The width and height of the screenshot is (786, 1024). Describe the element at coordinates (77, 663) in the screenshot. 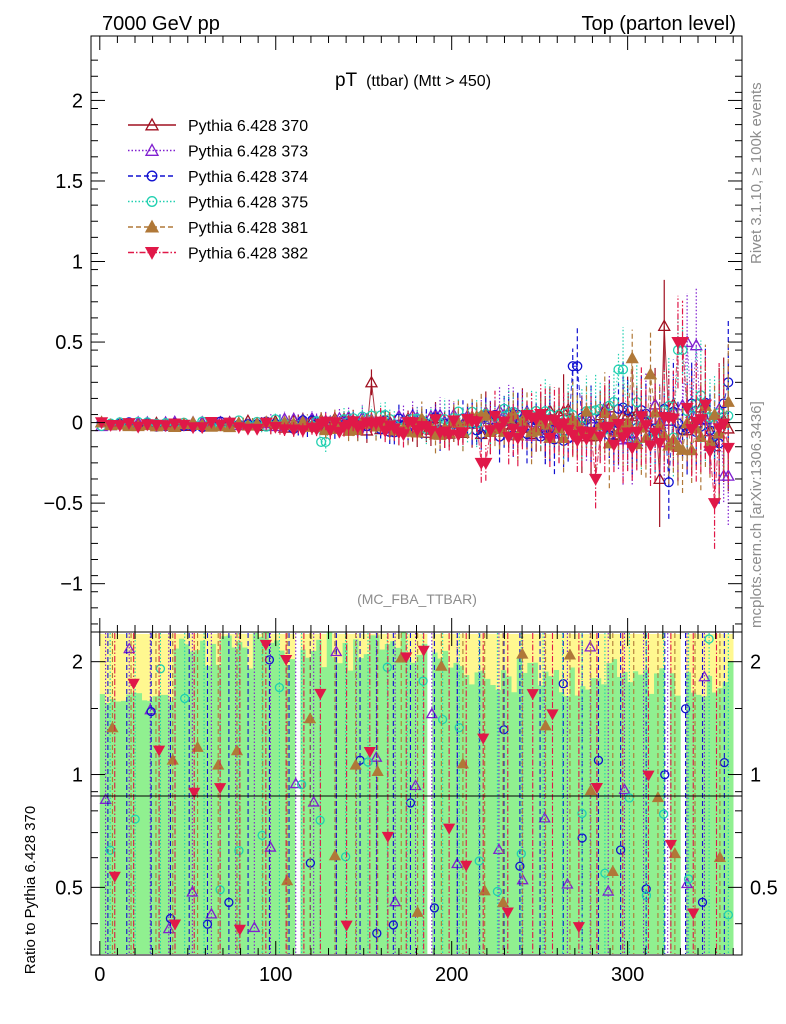

I see `ratio-ytick-label-left: 2` at that location.